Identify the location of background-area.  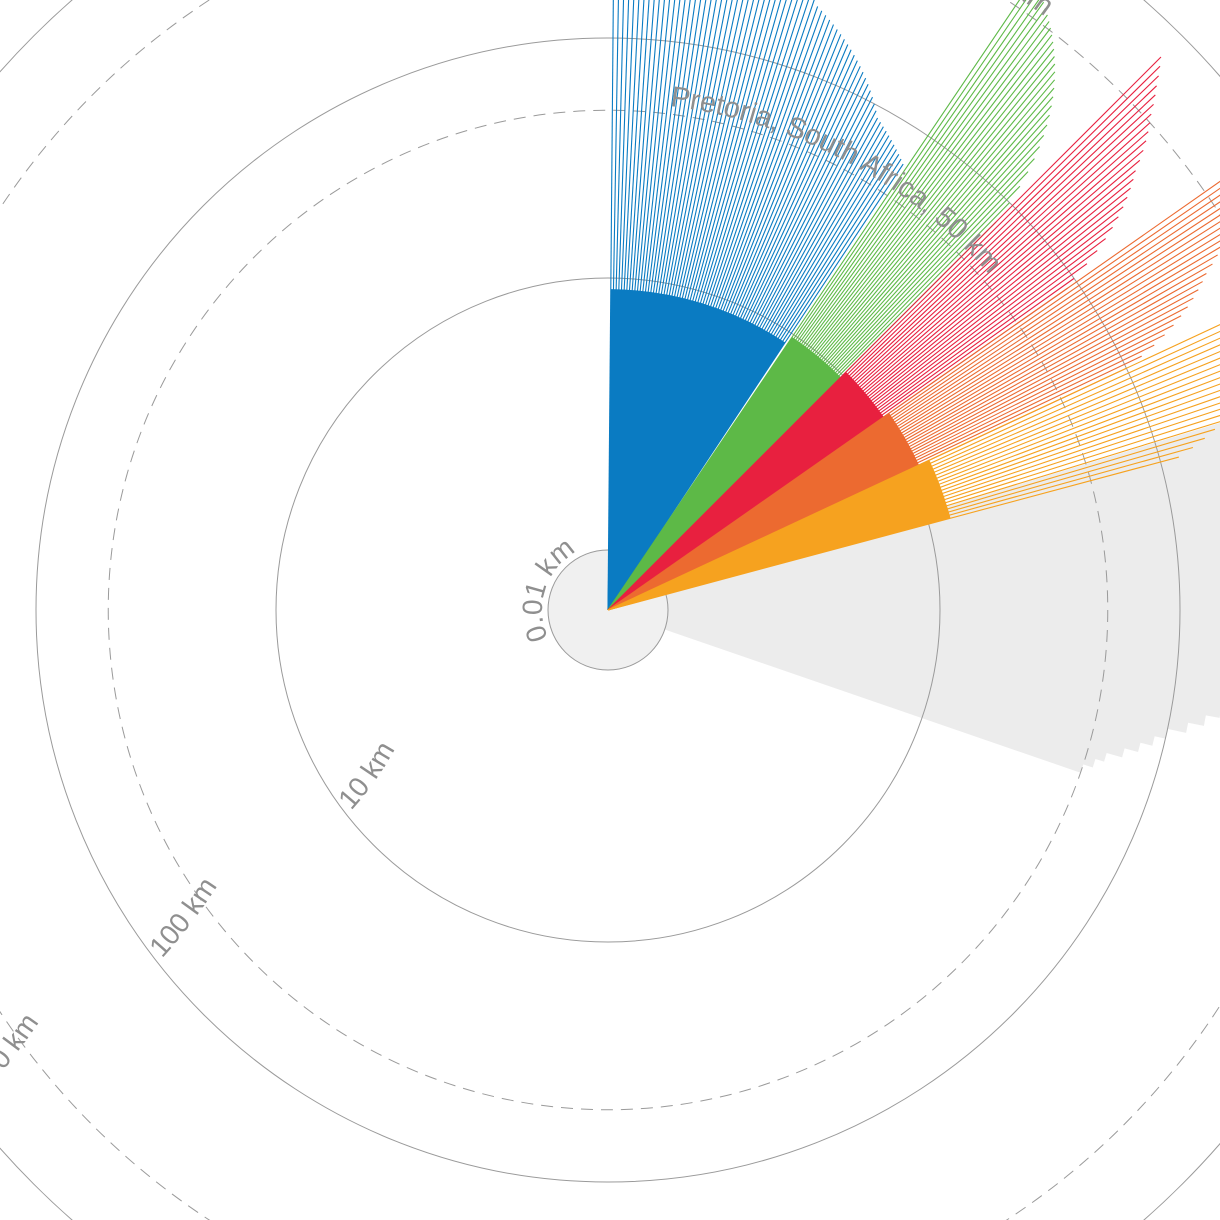
(914, 597).